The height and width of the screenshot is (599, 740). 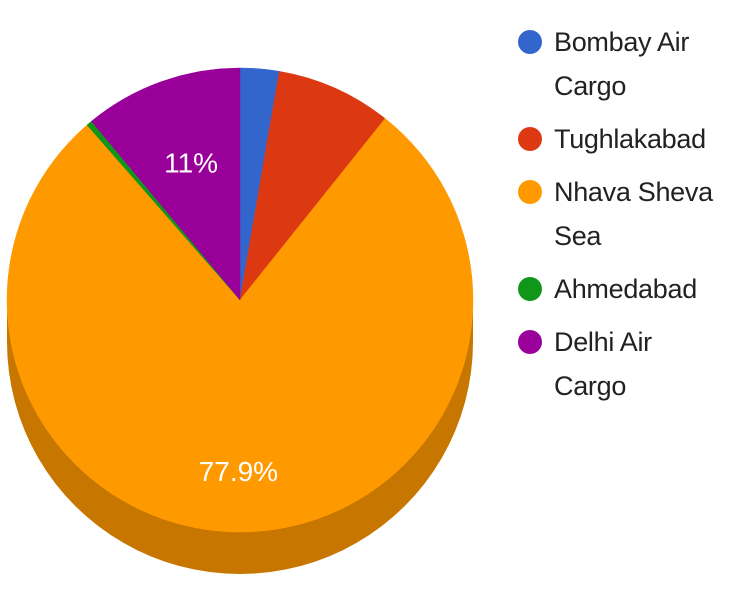 I want to click on legend-item-bombay-air-cargo: Bombay Air Cargo, so click(x=629, y=64).